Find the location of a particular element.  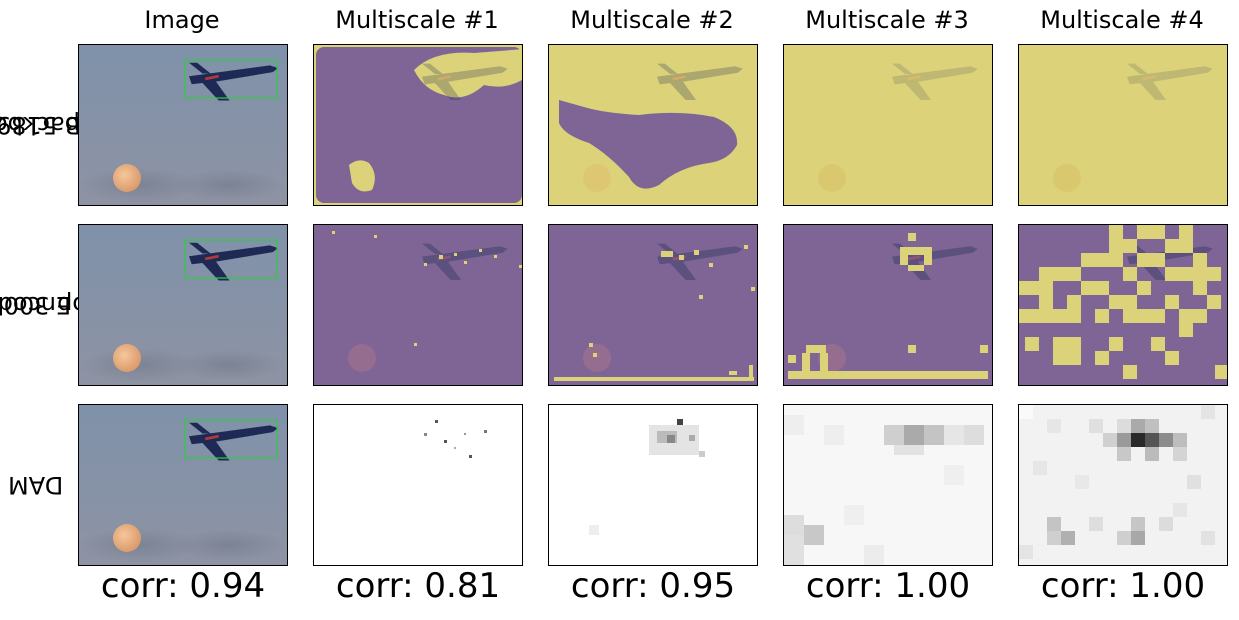

corr-label-ms1: corr: 0.81 is located at coordinates (418, 586).